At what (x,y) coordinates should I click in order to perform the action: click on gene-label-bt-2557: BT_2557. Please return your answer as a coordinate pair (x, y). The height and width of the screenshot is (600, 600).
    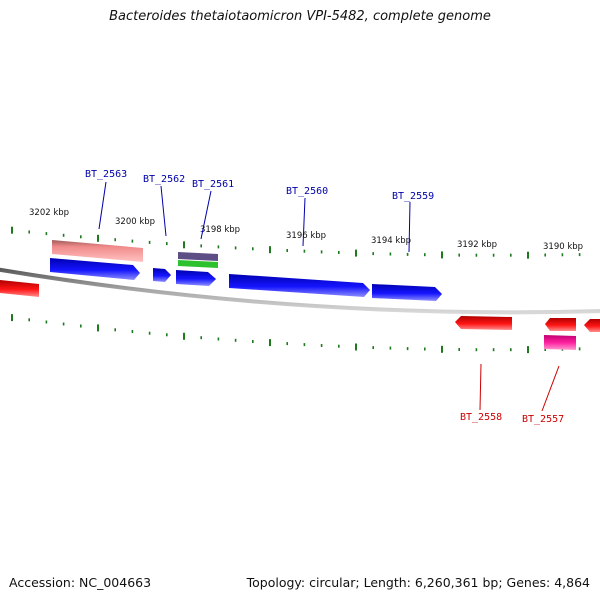
    Looking at the image, I should click on (543, 419).